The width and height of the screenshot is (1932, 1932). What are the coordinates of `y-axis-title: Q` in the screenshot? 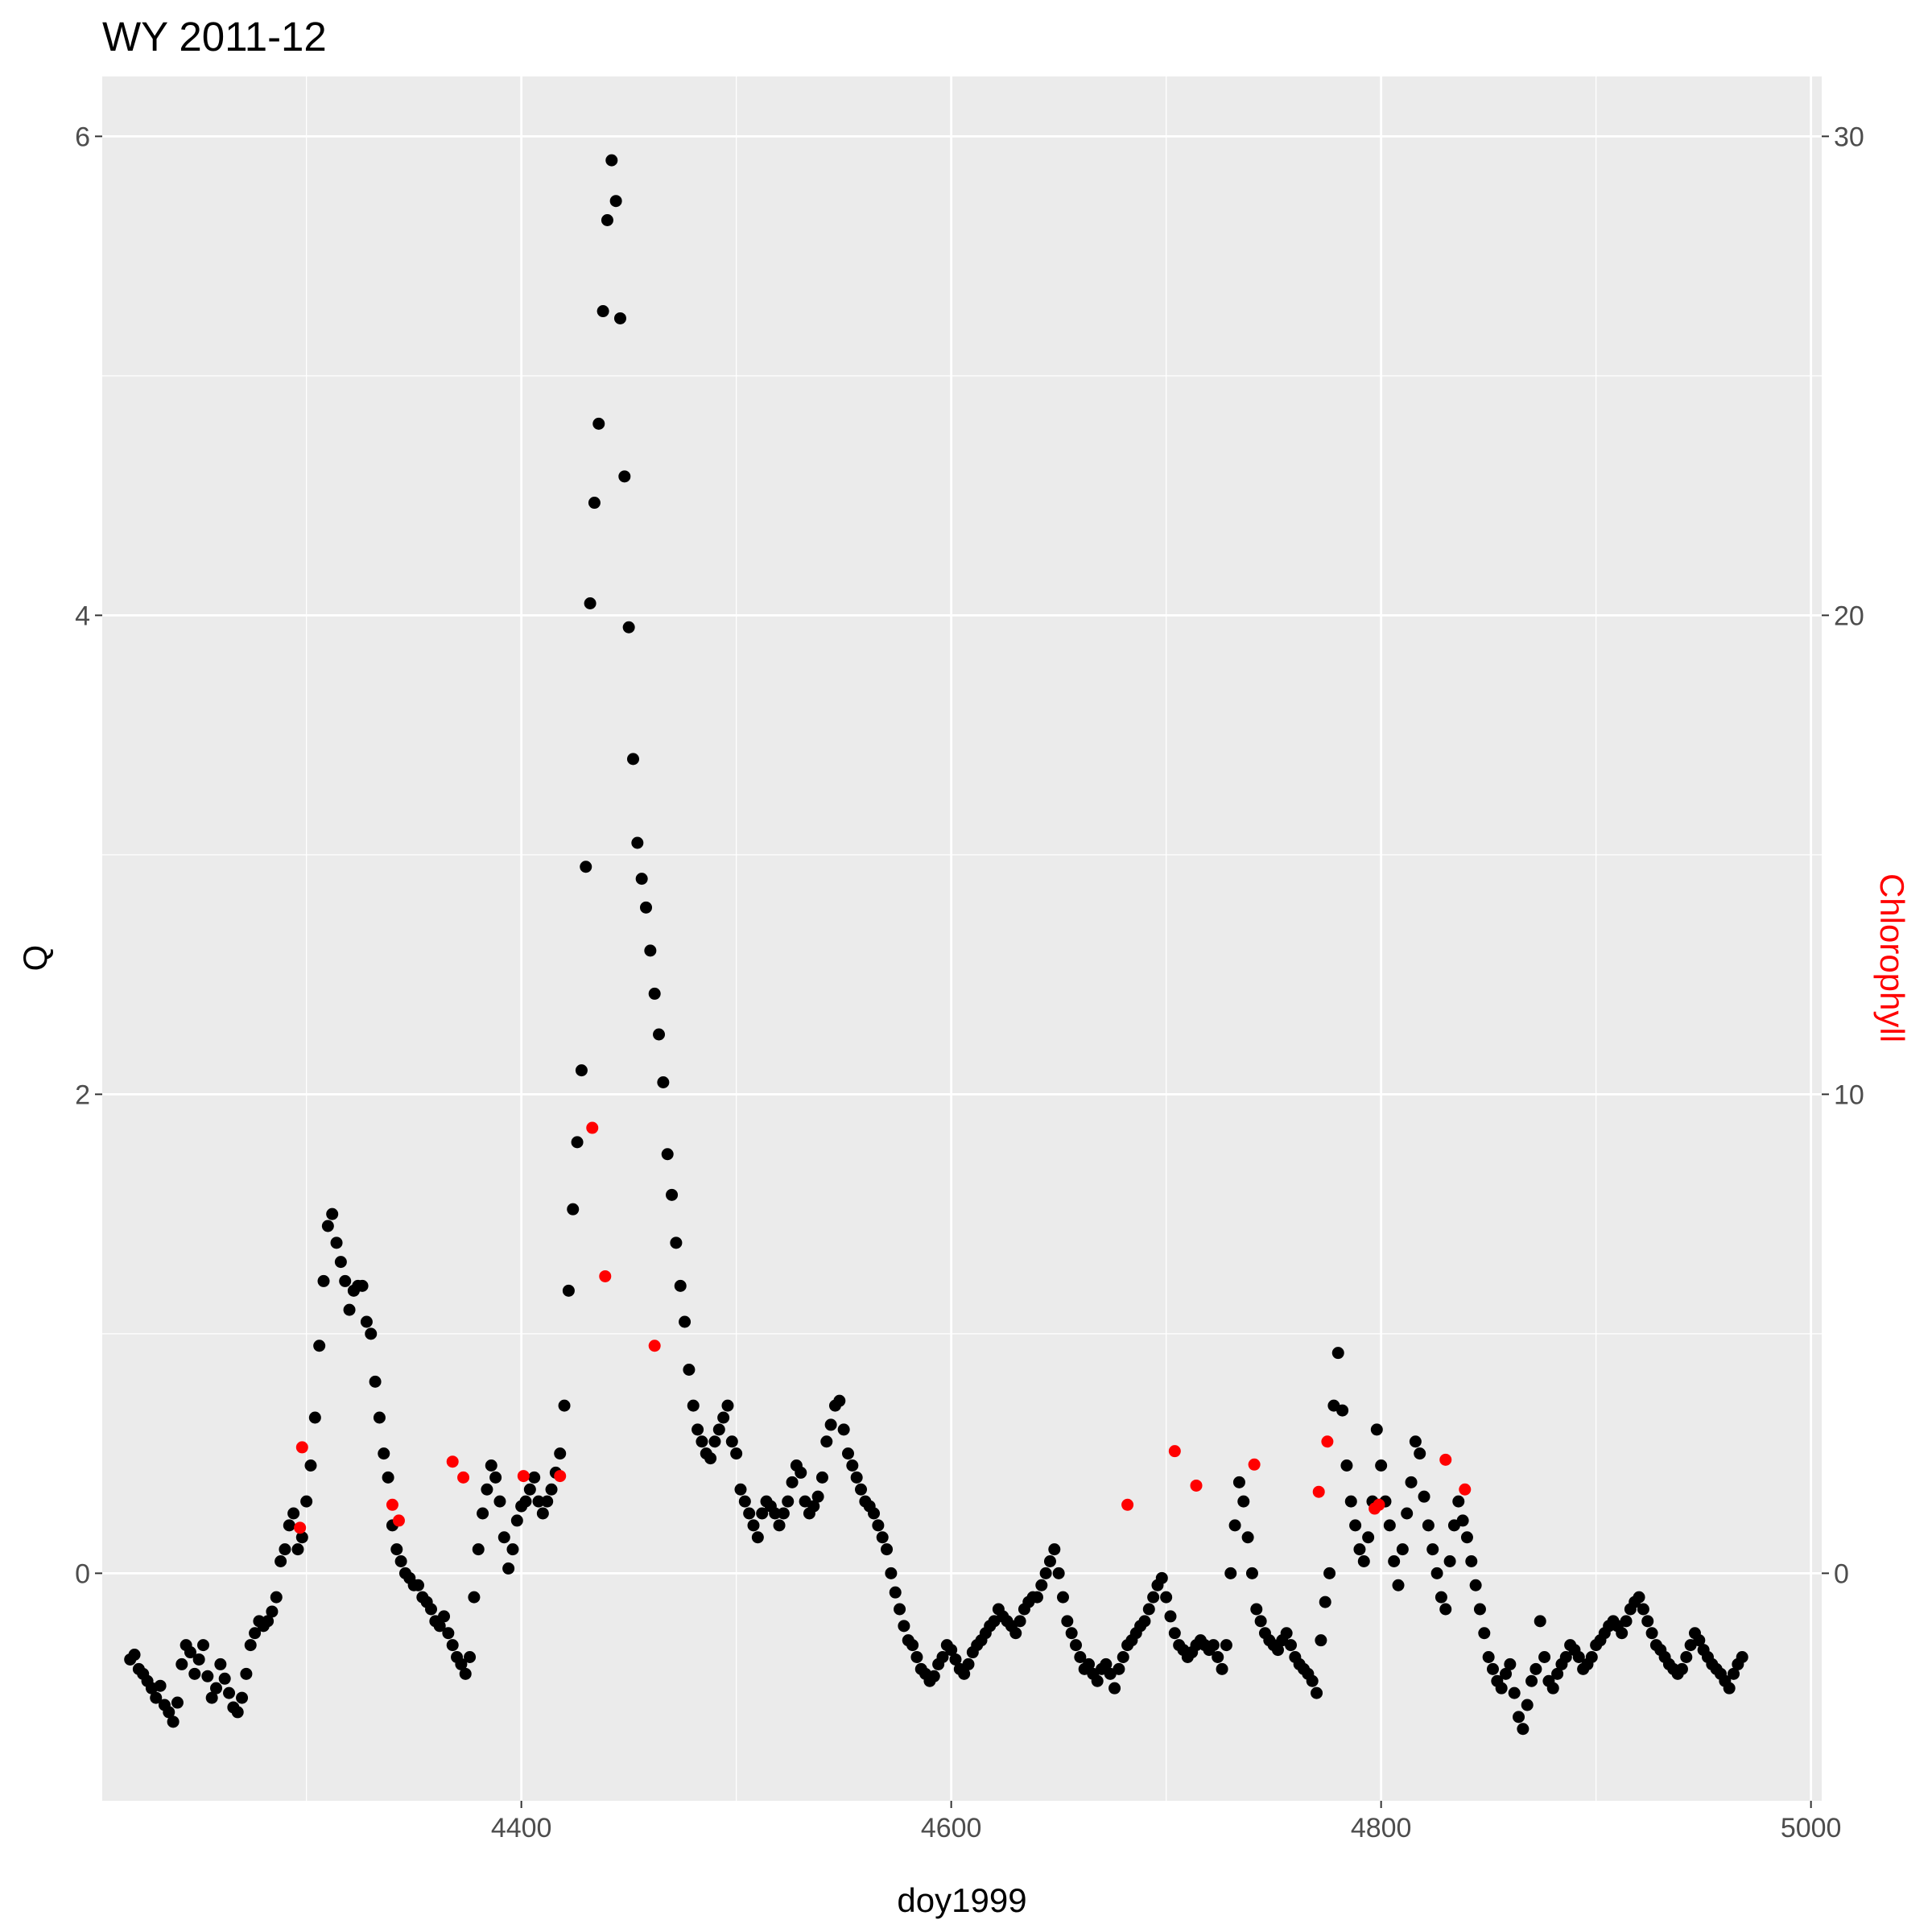 It's located at (35, 958).